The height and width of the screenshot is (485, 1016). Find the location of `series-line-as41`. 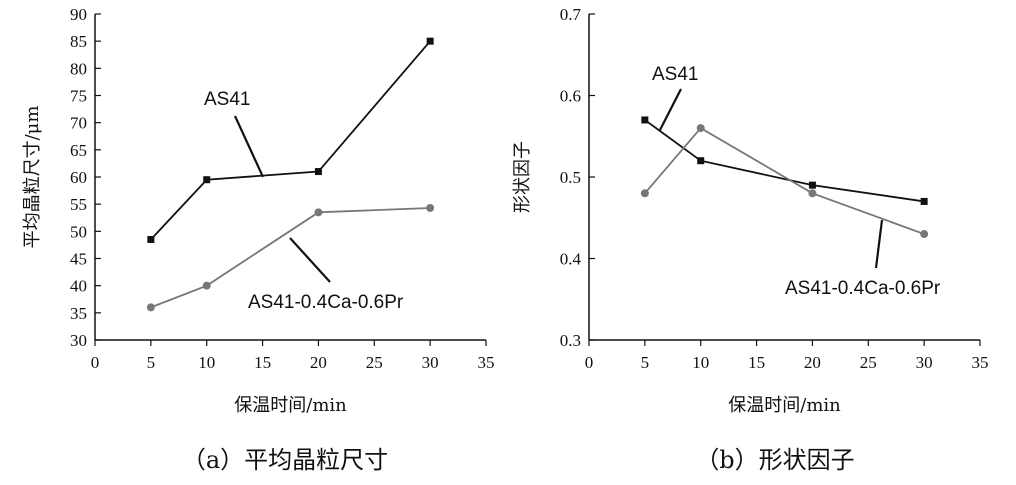

series-line-as41 is located at coordinates (784, 161).